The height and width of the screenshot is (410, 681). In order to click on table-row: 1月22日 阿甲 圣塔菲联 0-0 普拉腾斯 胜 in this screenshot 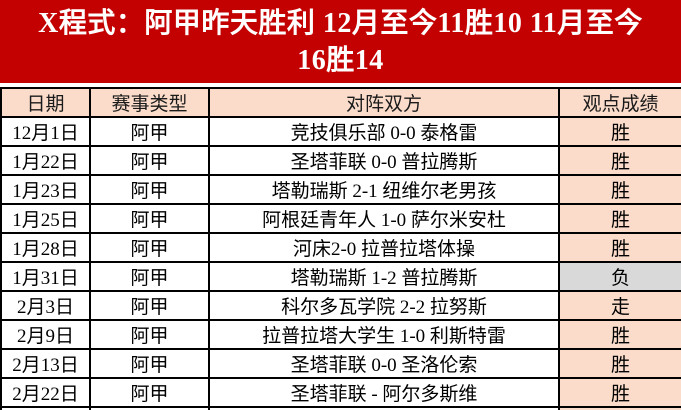, I will do `click(340, 160)`.